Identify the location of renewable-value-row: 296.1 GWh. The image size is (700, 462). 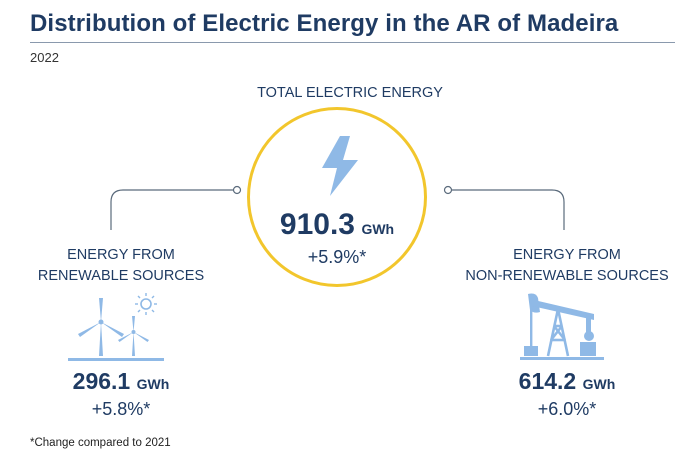
(121, 381).